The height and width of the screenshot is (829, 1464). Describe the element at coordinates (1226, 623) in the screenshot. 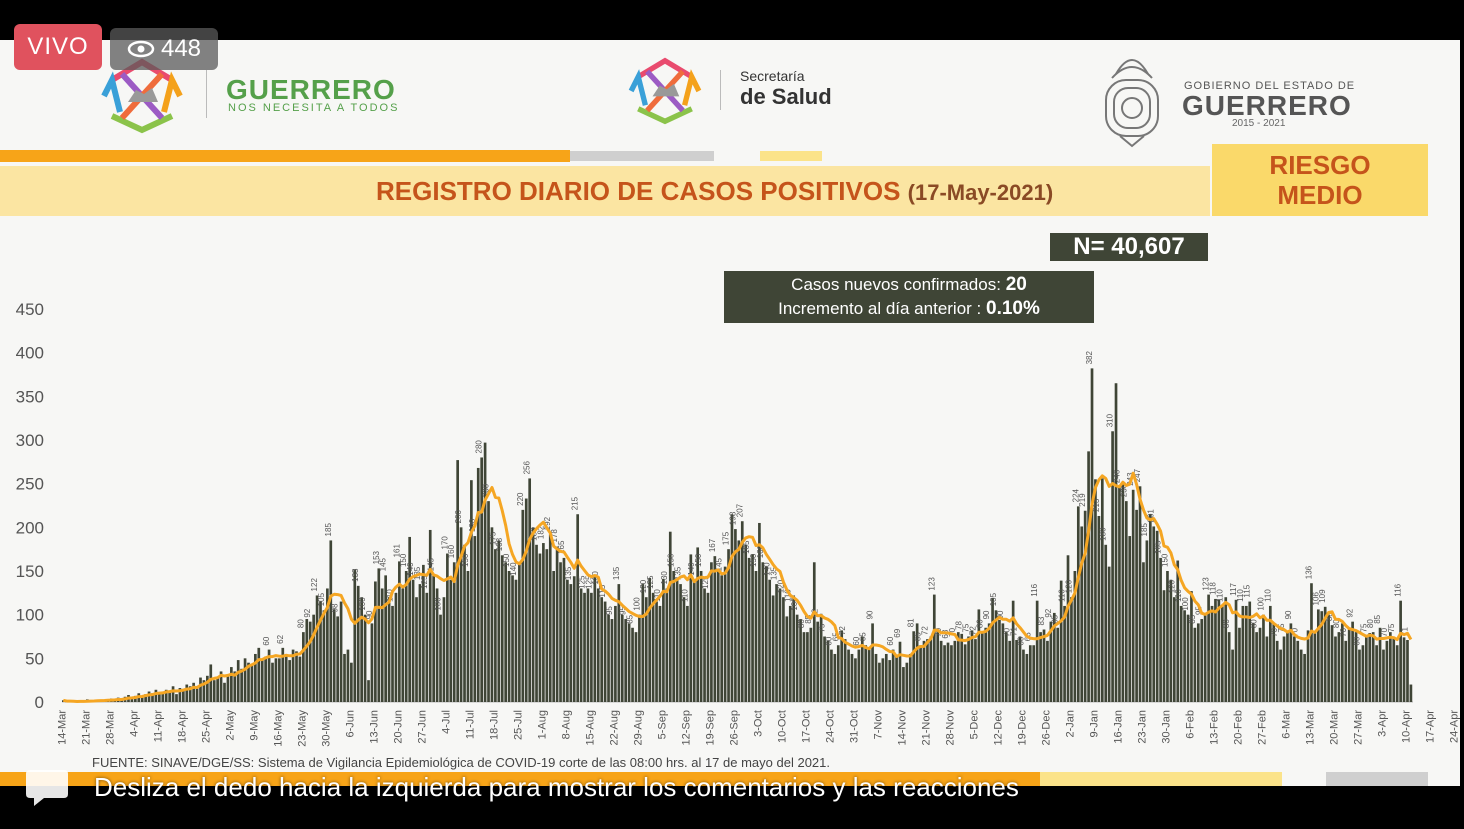

I see `bar-value-label: 80` at that location.